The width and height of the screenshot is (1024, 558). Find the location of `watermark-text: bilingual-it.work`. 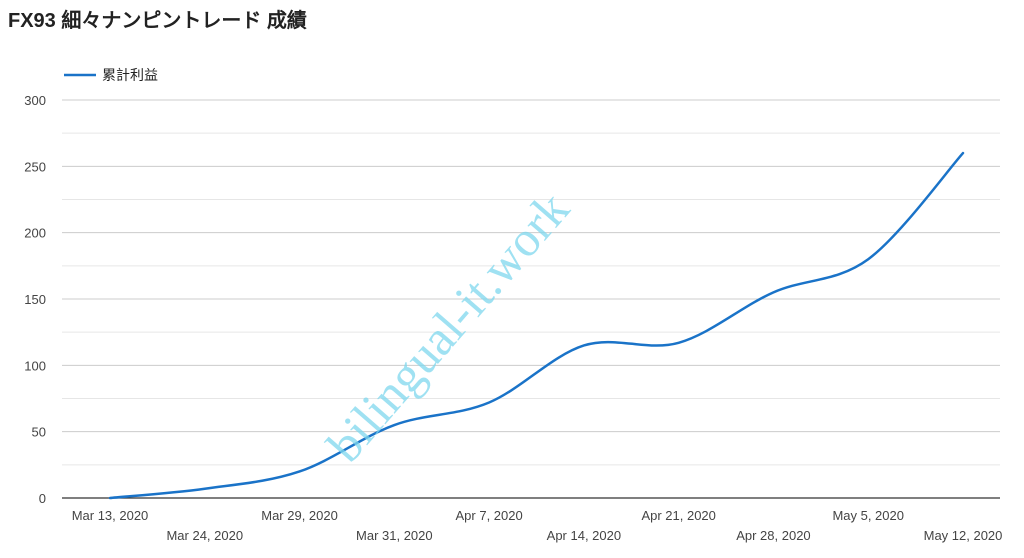

watermark-text: bilingual-it.work is located at coordinates (448, 326).